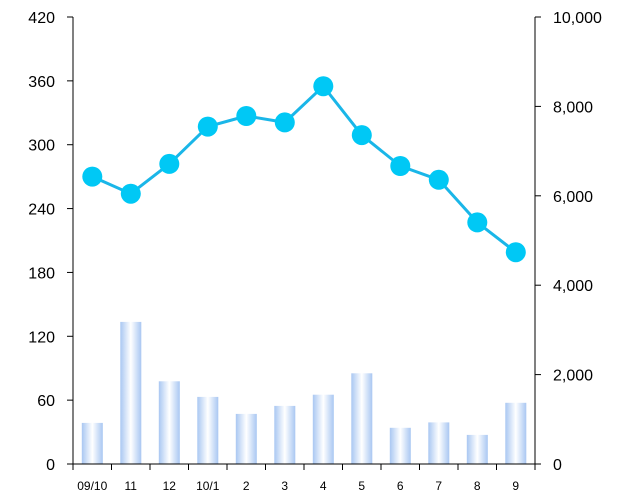 The height and width of the screenshot is (491, 625). I want to click on x-tick-label: 3, so click(284, 485).